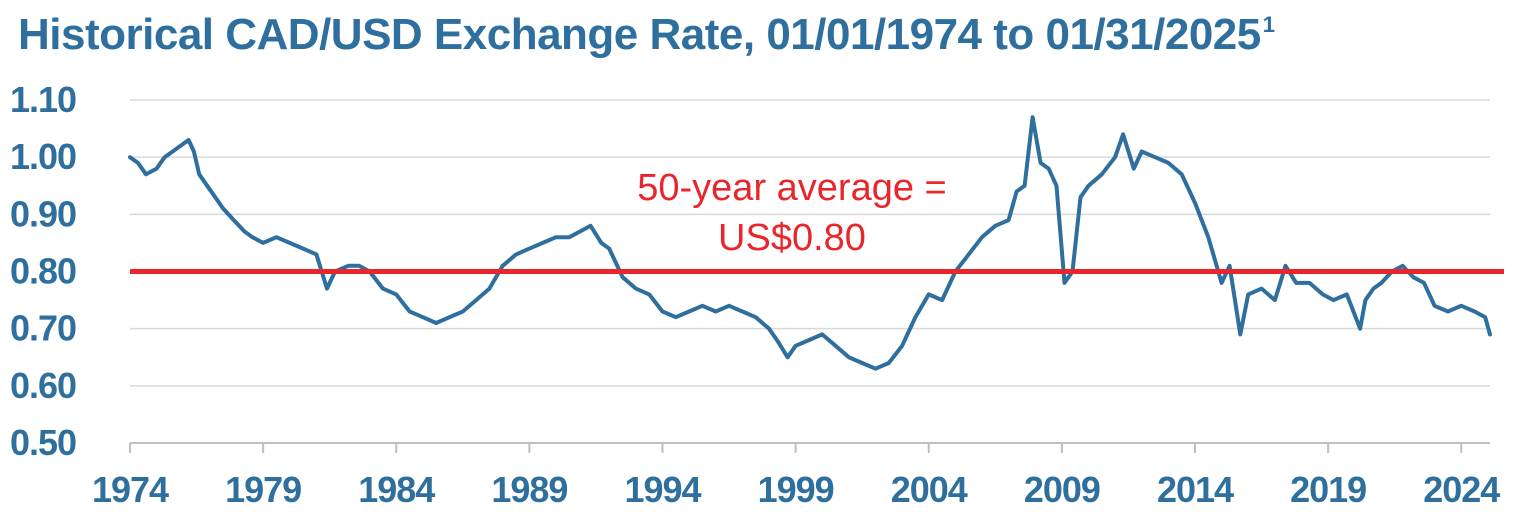 The height and width of the screenshot is (520, 1536). Describe the element at coordinates (43, 213) in the screenshot. I see `y-tick-label: 0.90` at that location.